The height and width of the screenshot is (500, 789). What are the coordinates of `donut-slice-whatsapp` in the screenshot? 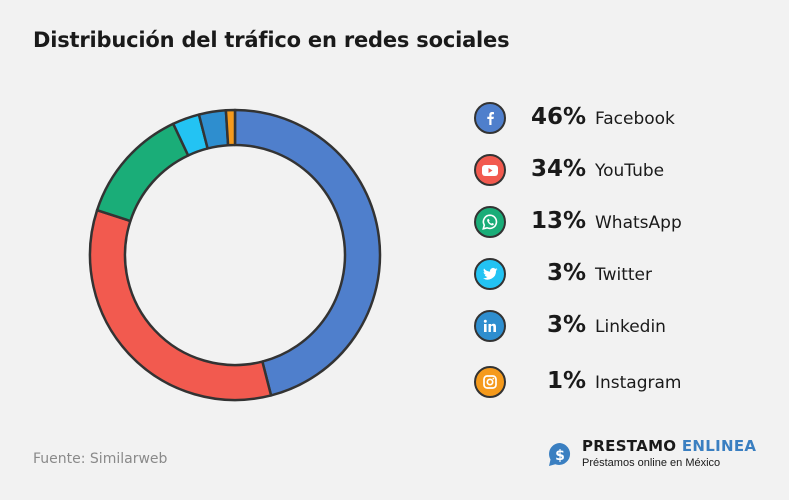 It's located at (142, 172).